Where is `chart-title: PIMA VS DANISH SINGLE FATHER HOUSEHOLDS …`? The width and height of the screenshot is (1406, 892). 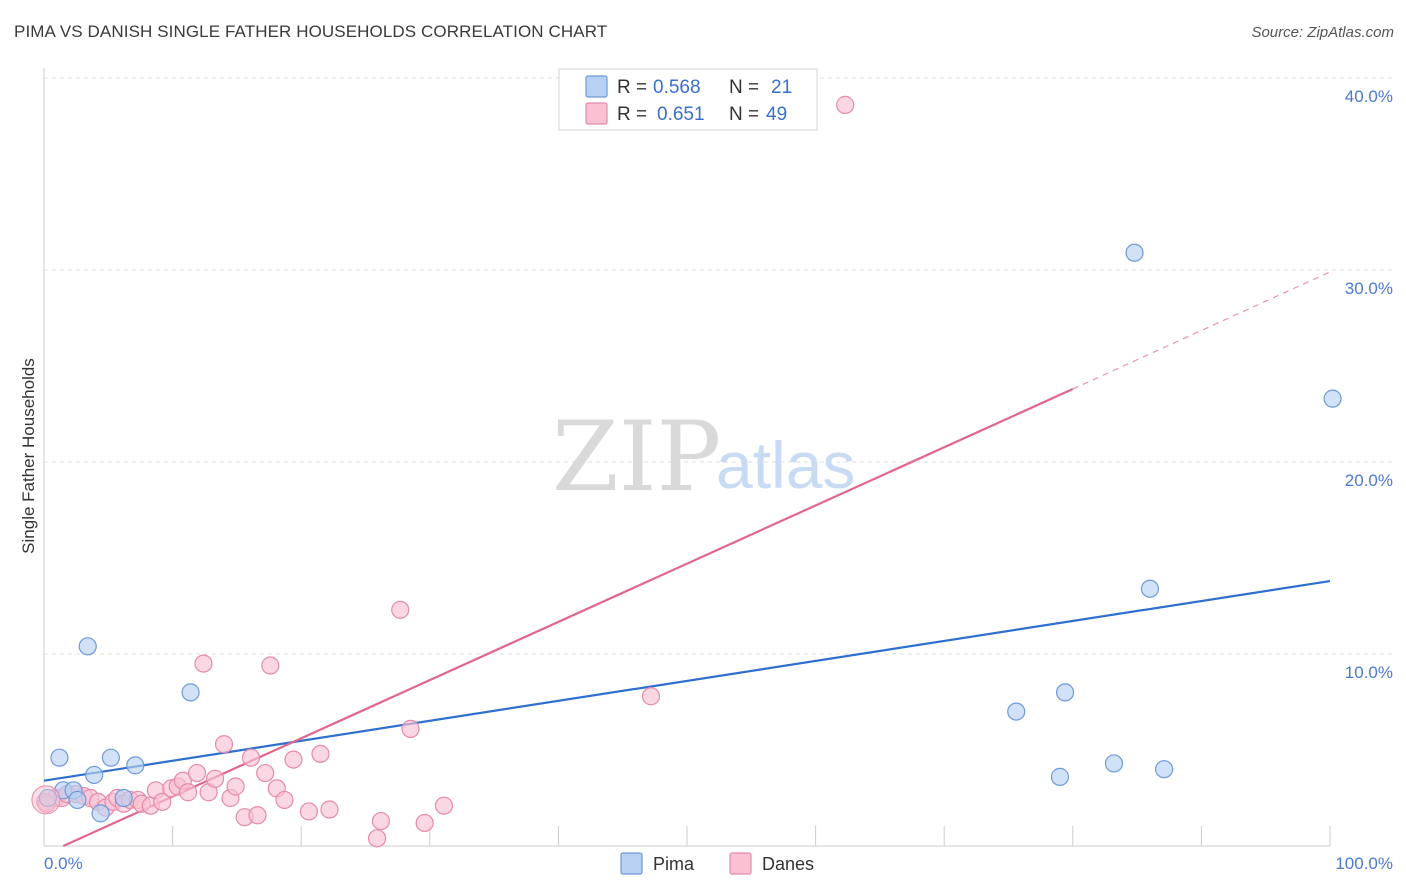
chart-title: PIMA VS DANISH SINGLE FATHER HOUSEHOLDS … is located at coordinates (311, 31).